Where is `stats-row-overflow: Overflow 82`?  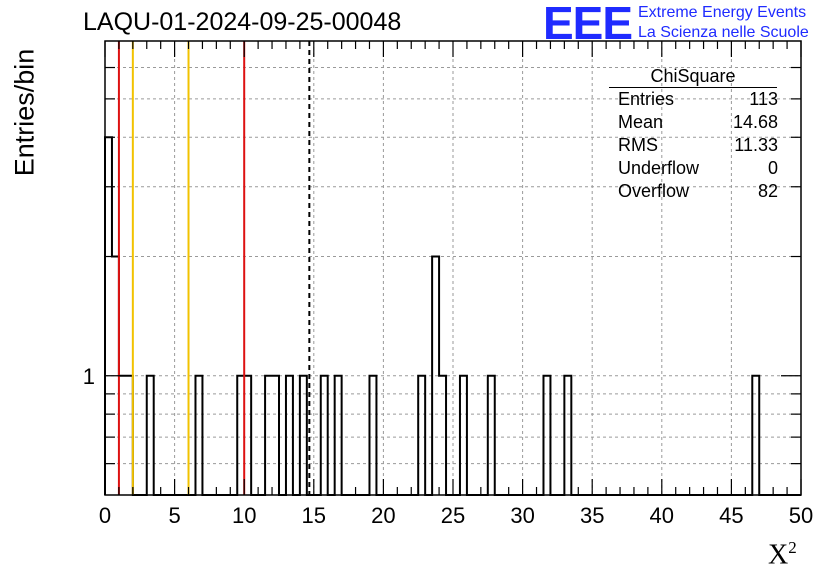
stats-row-overflow: Overflow 82 is located at coordinates (693, 191).